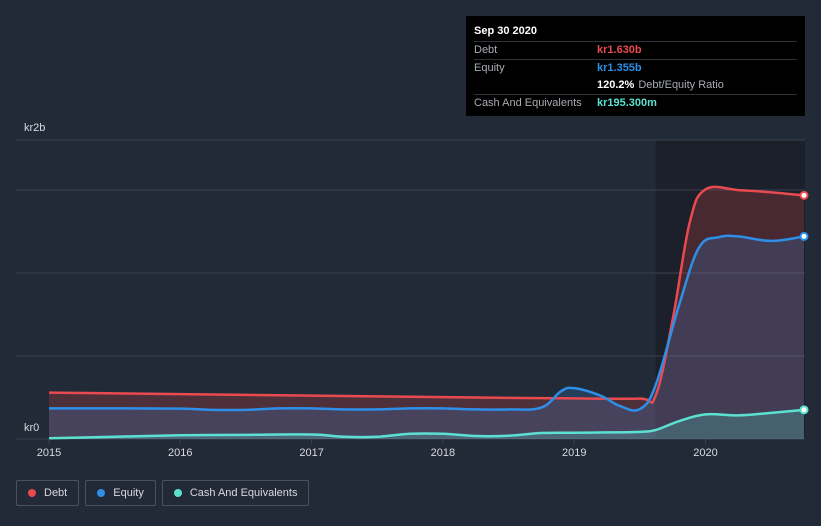 This screenshot has height=526, width=821. I want to click on x-tick-label: 2019, so click(574, 453).